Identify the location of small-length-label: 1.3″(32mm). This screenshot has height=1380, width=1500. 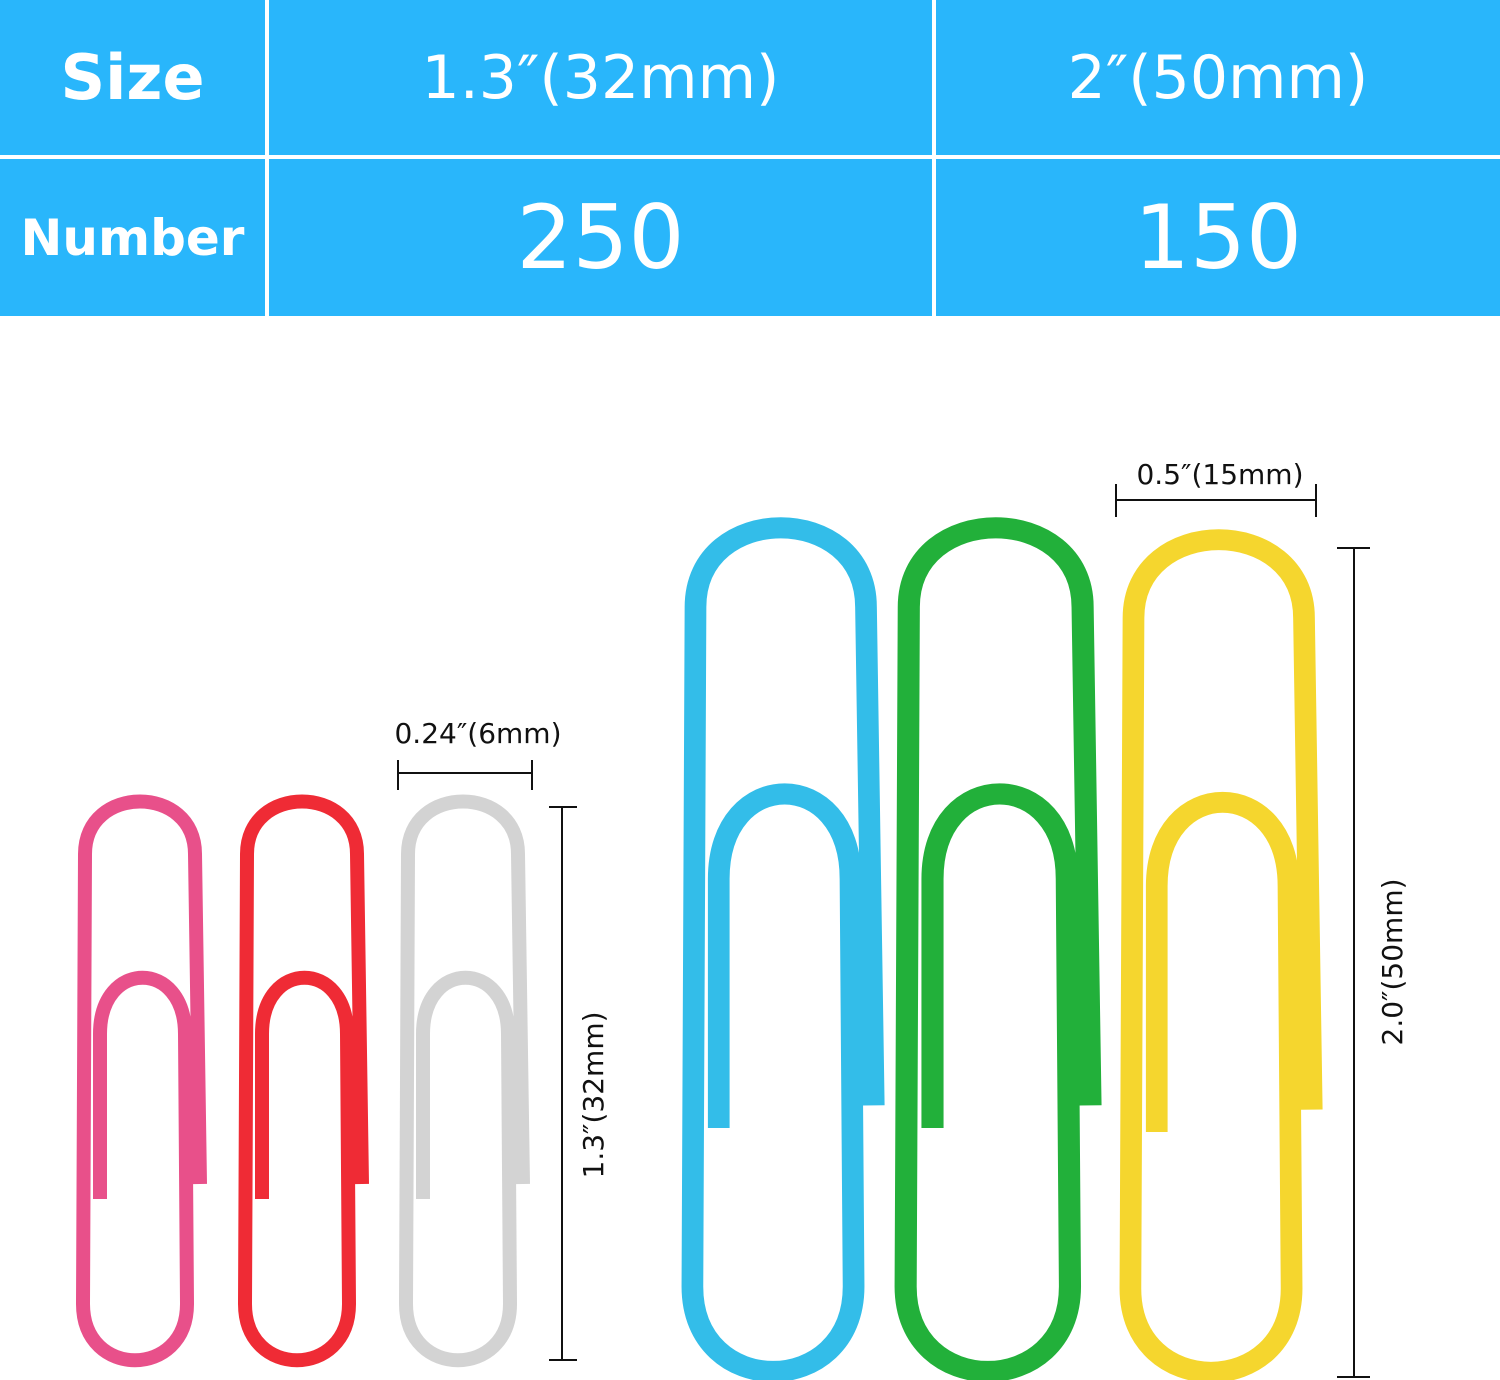
(593, 1094).